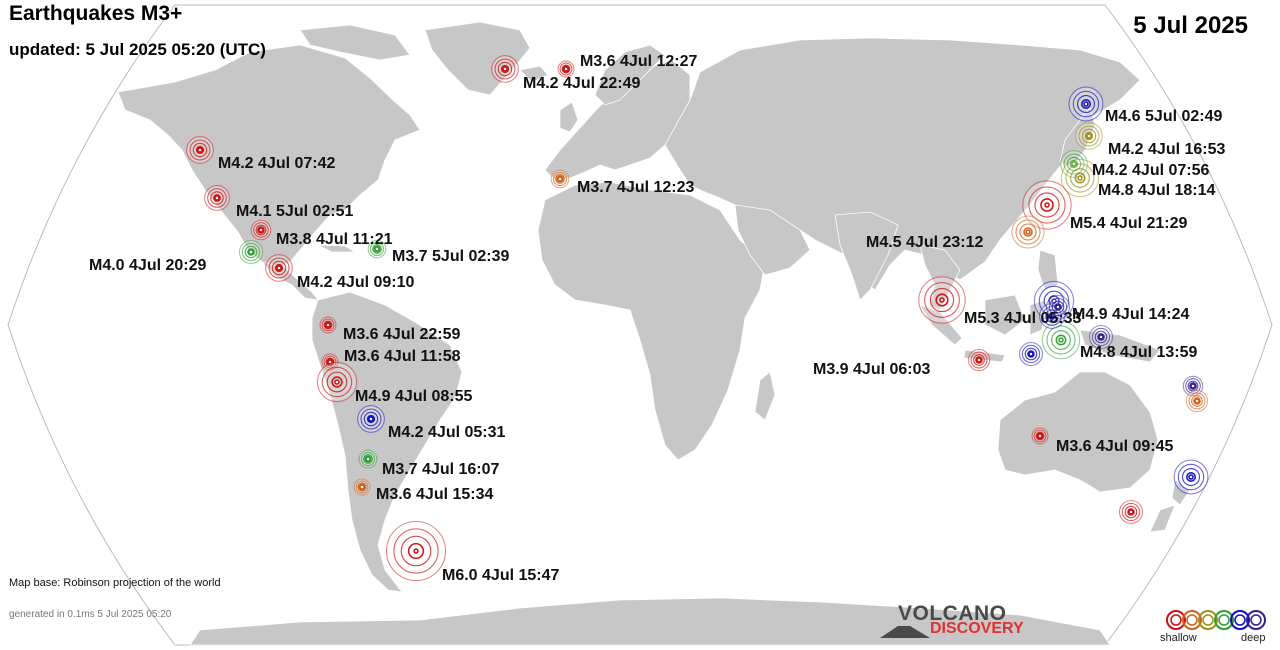  Describe the element at coordinates (1190, 25) in the screenshot. I see `current-date: 5 Jul 2025` at that location.